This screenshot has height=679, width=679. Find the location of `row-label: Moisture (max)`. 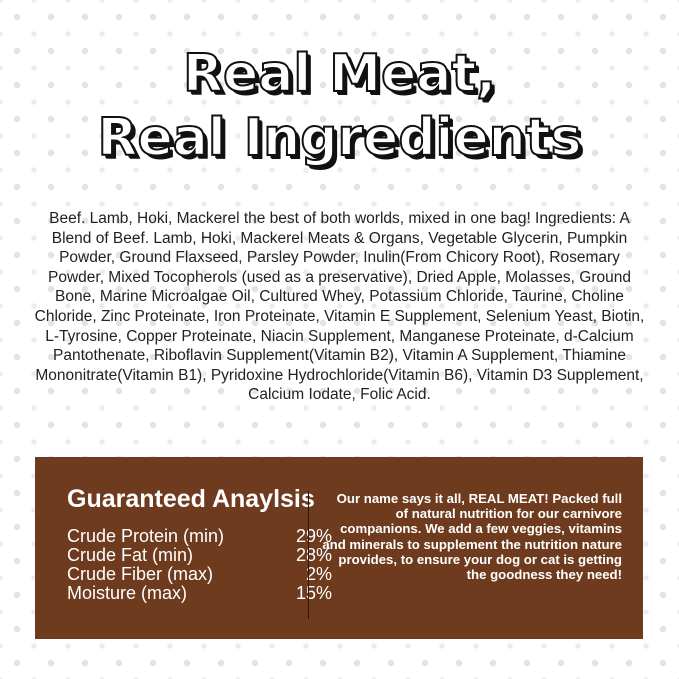

row-label: Moisture (max) is located at coordinates (127, 593).